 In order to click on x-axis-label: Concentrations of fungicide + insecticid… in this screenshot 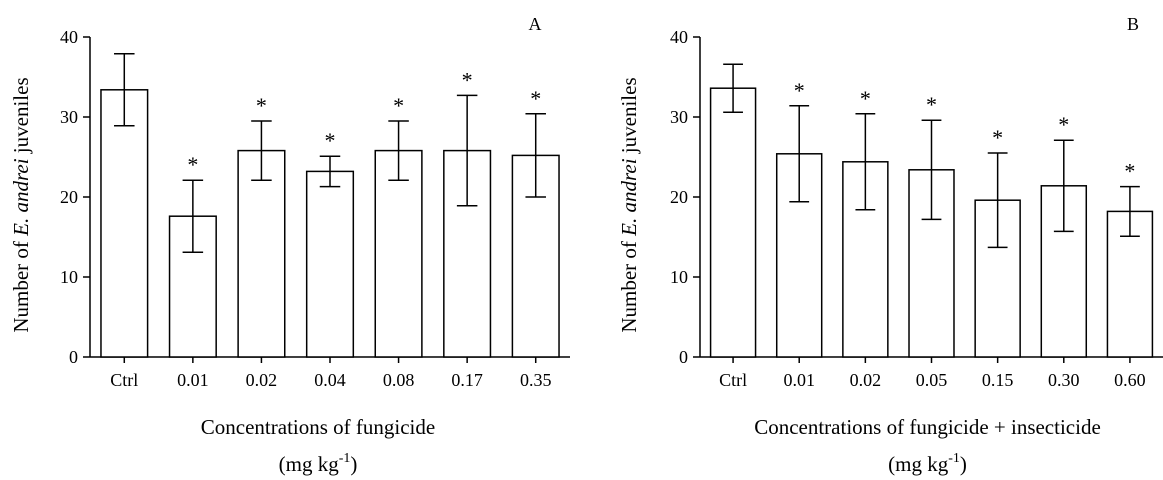, I will do `click(927, 427)`.